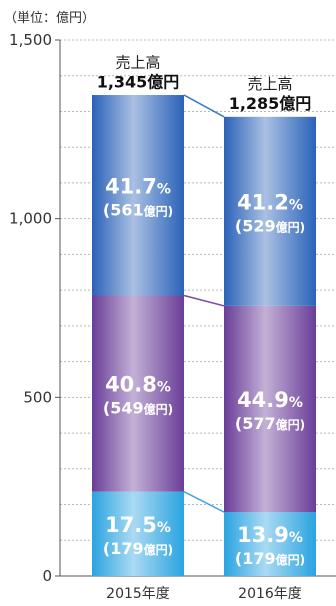 Image resolution: width=336 pixels, height=606 pixels. What do you see at coordinates (270, 103) in the screenshot?
I see `total-value-label: 1,285億円` at bounding box center [270, 103].